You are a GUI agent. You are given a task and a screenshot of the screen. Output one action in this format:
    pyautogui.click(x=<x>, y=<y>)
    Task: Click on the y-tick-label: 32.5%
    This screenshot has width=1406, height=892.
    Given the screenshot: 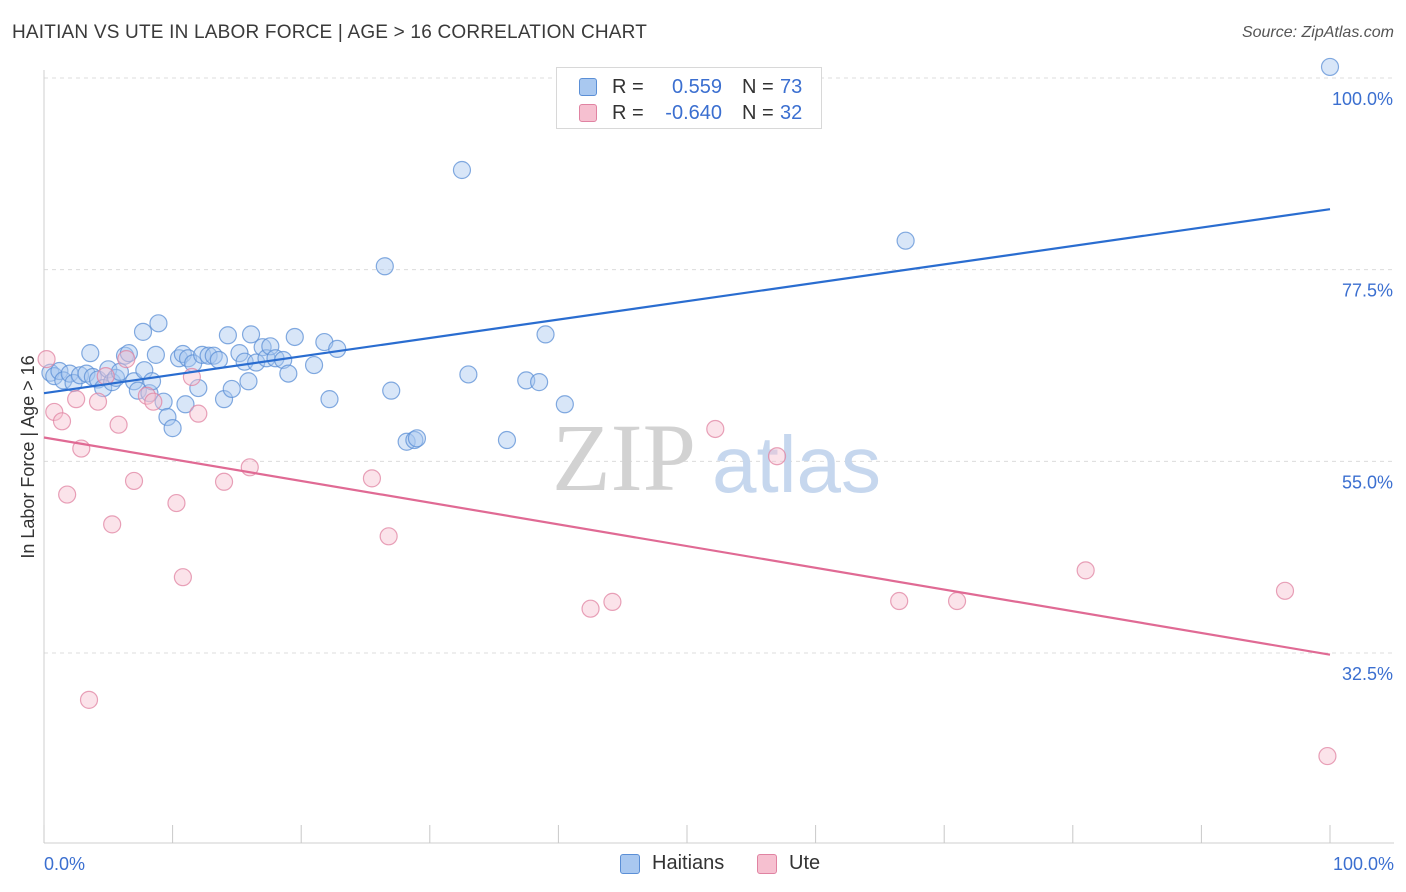 What is the action you would take?
    pyautogui.click(x=1367, y=674)
    